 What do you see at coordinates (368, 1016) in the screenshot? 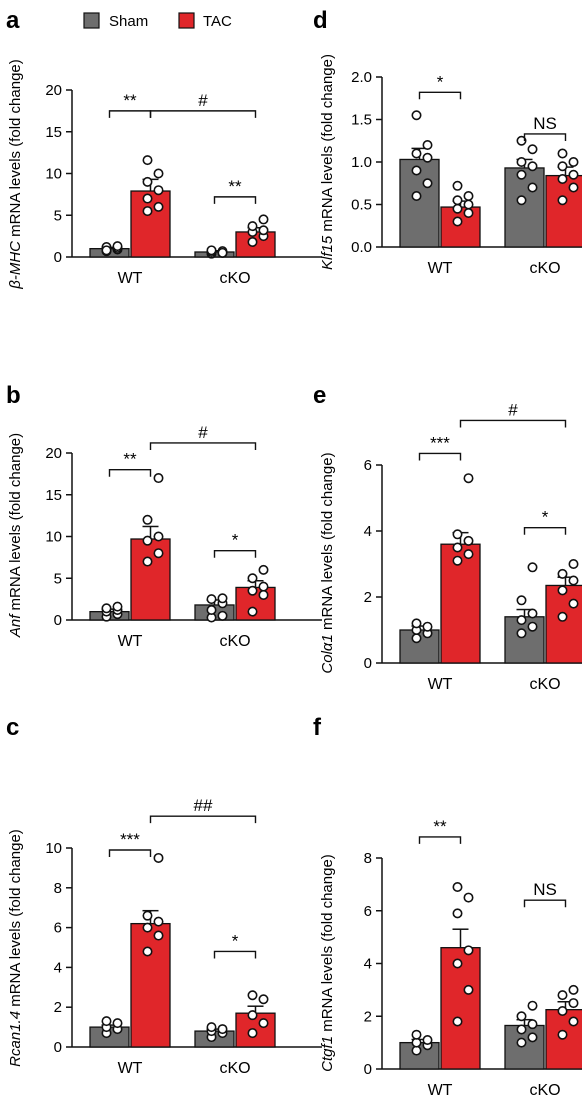
I see `y-tick-label: 2` at bounding box center [368, 1016].